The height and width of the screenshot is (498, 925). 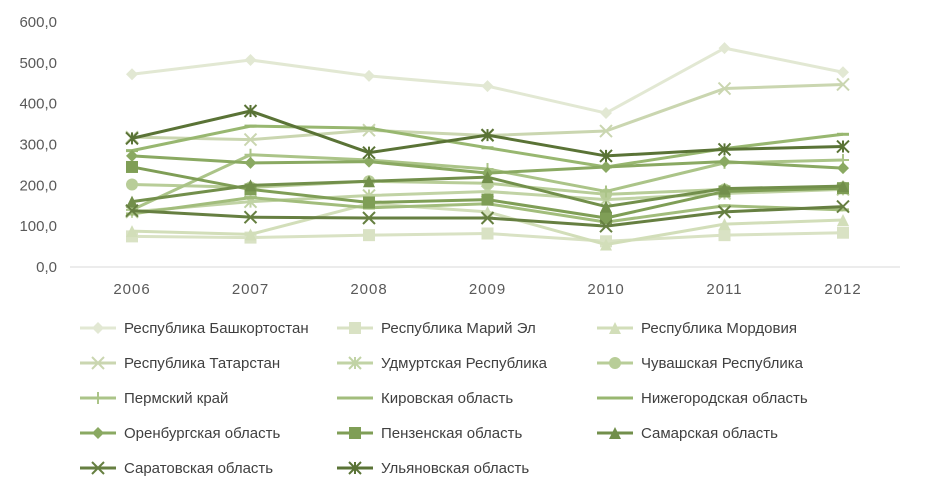 I want to click on legend-item: Чувашская Республика, so click(x=700, y=363).